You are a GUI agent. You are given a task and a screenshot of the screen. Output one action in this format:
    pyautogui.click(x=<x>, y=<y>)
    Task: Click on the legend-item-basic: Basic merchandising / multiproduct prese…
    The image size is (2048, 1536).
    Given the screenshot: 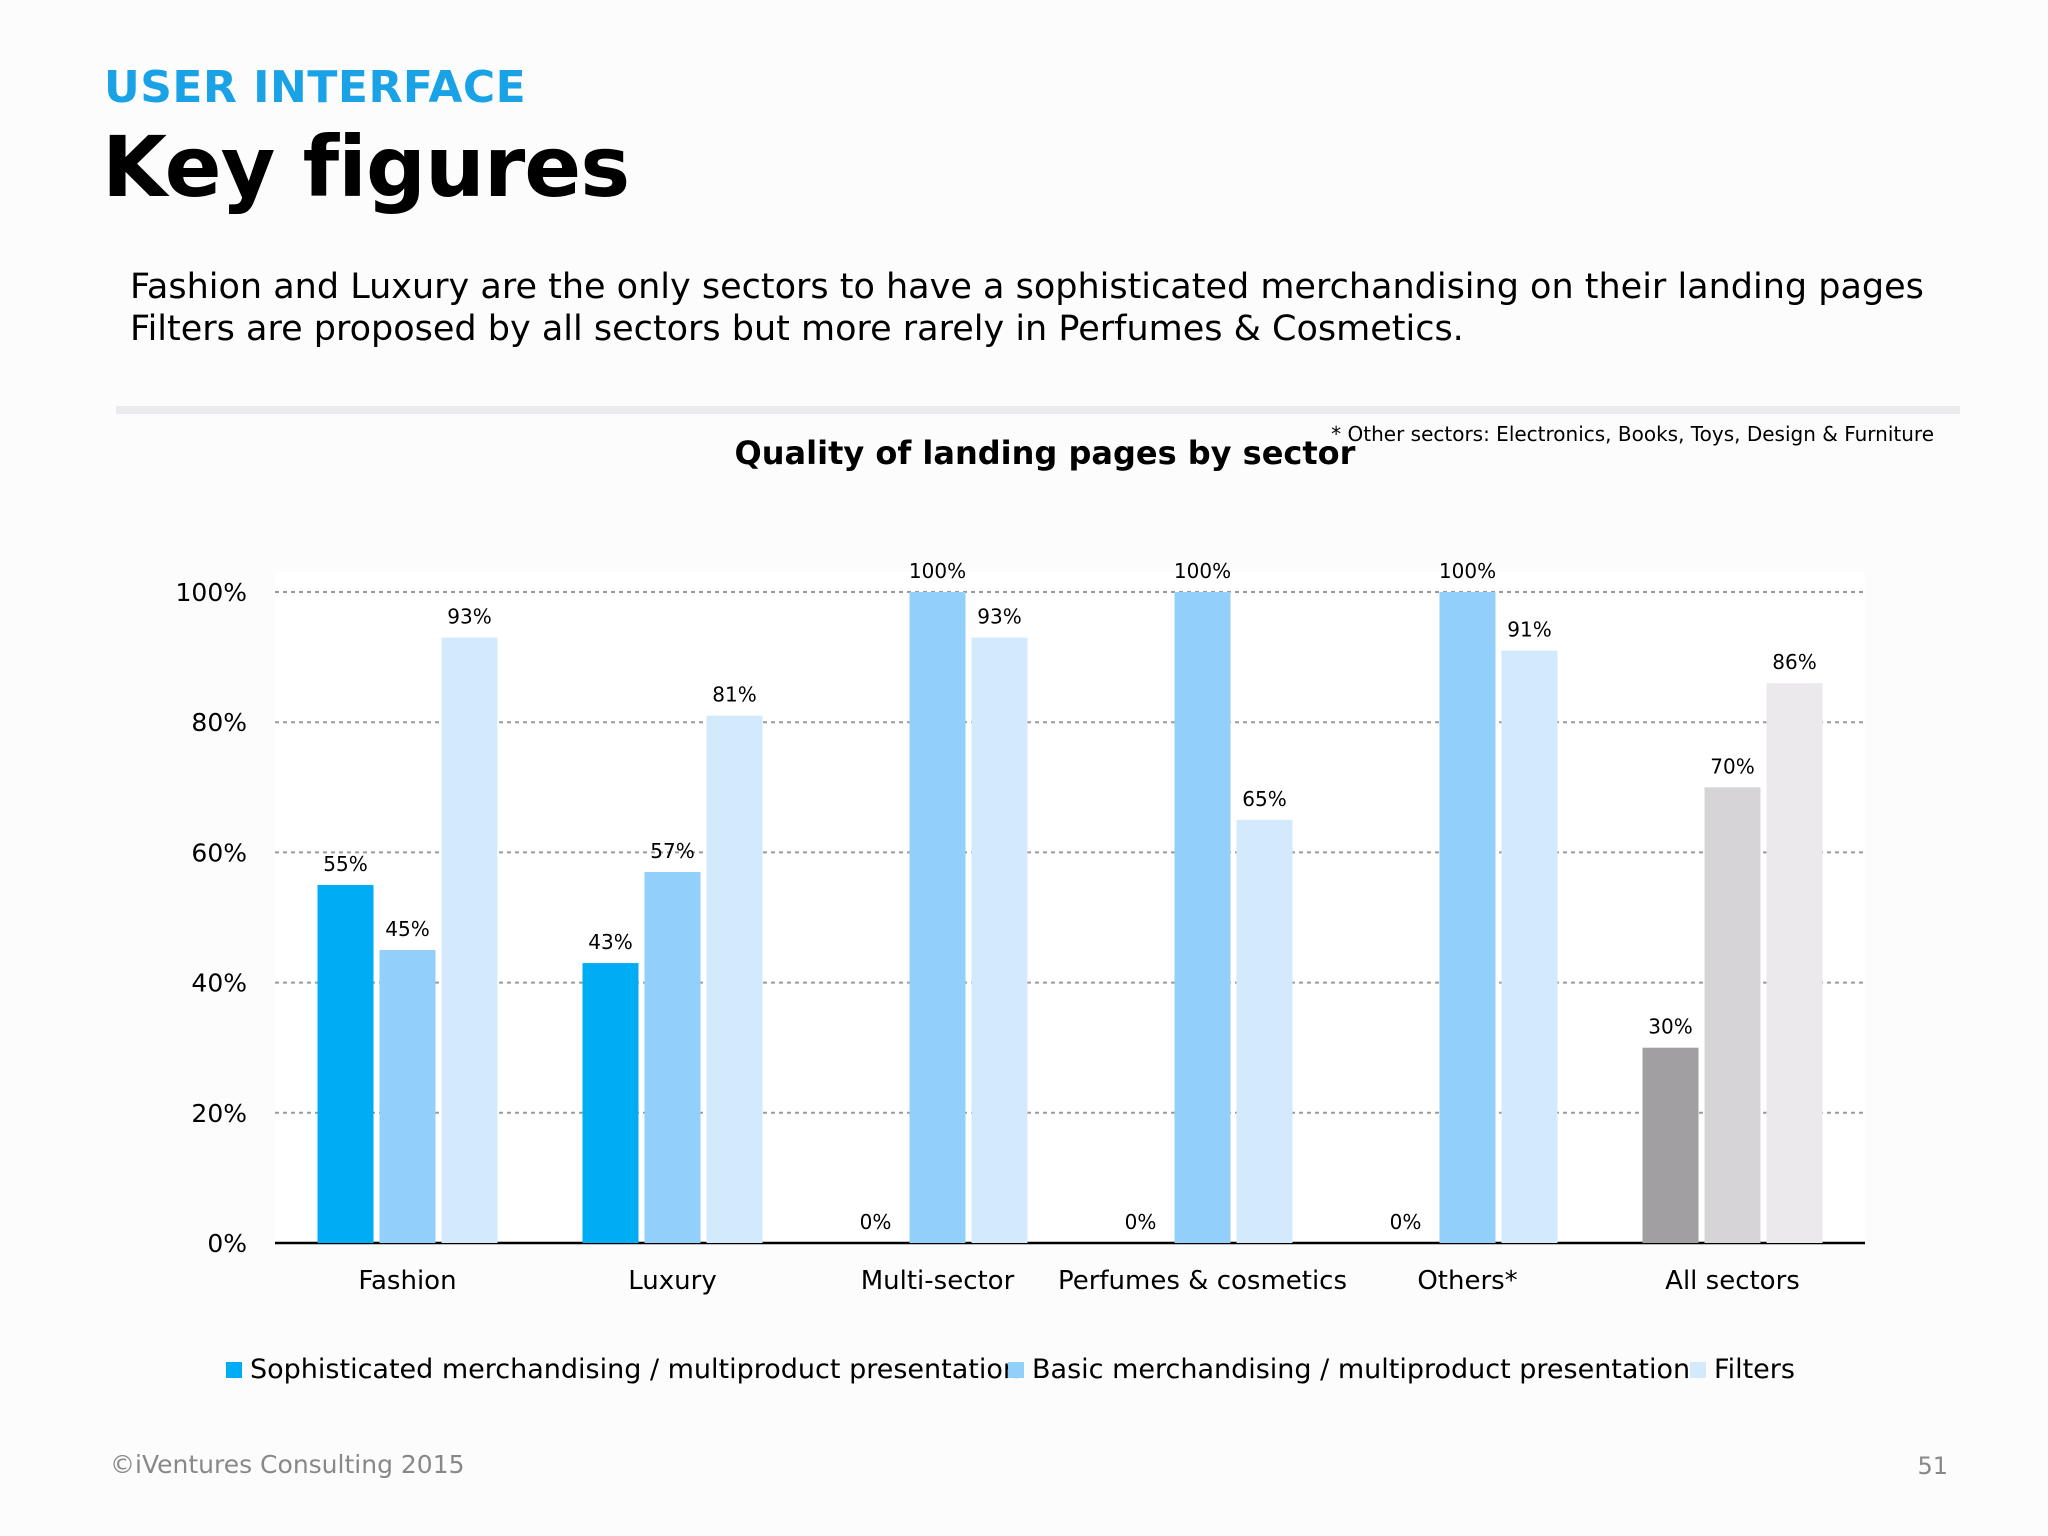 What is the action you would take?
    pyautogui.click(x=1349, y=1369)
    